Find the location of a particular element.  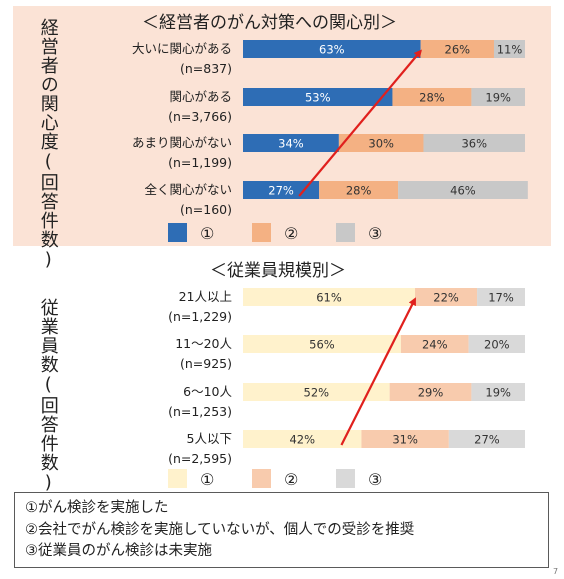

y-axis-title-employee-size: 従業員数(回答件数) is located at coordinates (48, 396).